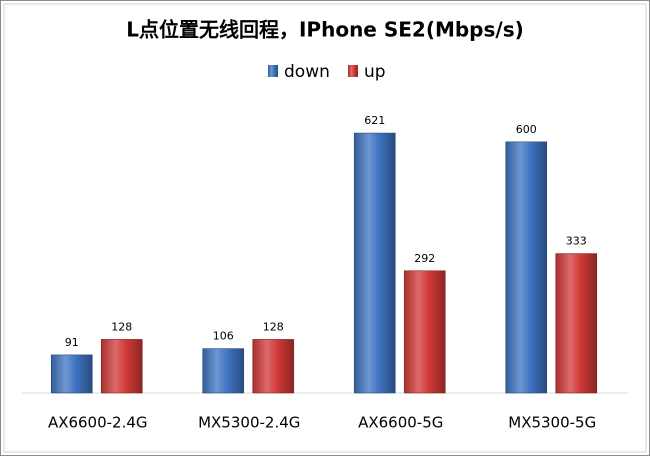 The width and height of the screenshot is (650, 456). What do you see at coordinates (400, 423) in the screenshot?
I see `x-tick-label: AX6600-5G` at bounding box center [400, 423].